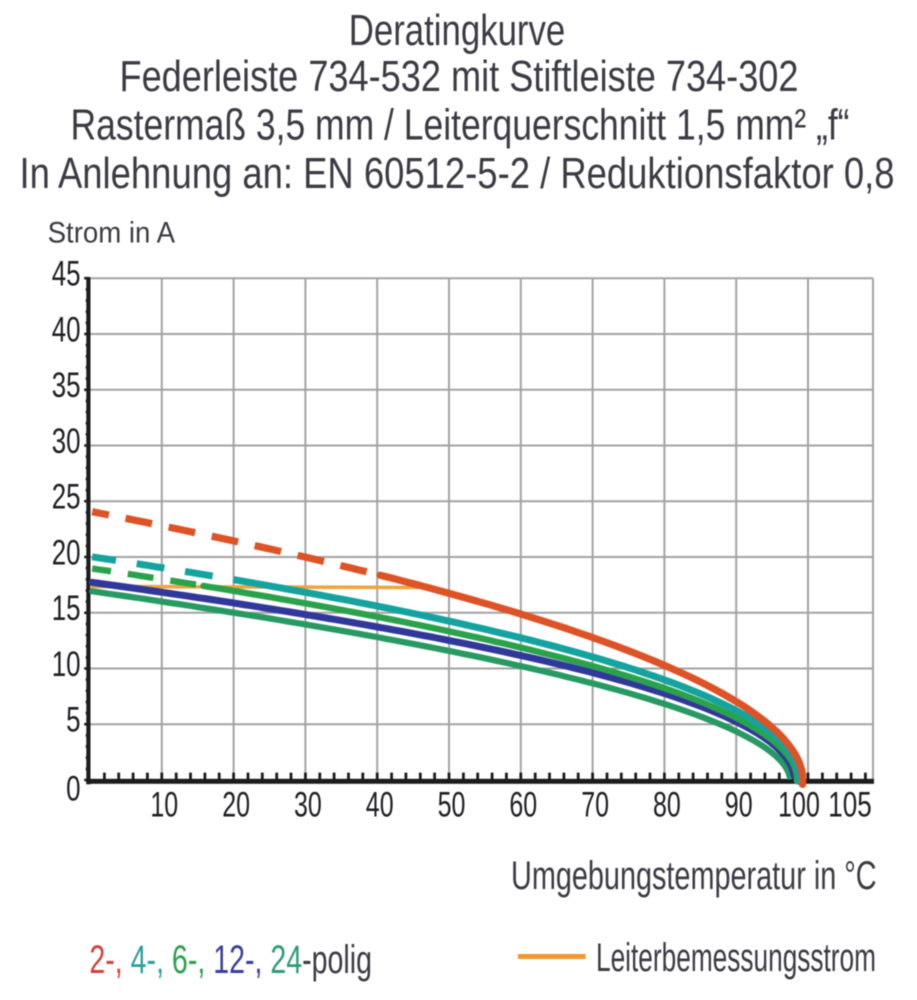  Describe the element at coordinates (457, 30) in the screenshot. I see `svg-text: Deratingkurve` at that location.